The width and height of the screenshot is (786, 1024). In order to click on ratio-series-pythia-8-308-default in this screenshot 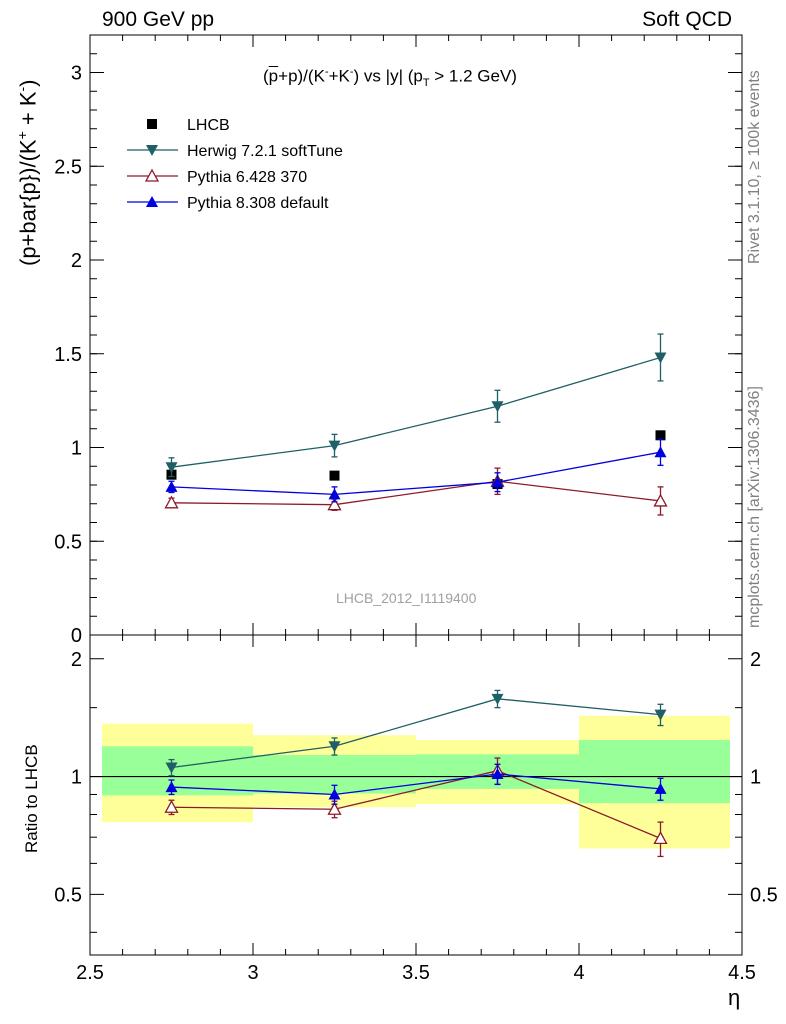, I will do `click(416, 784)`.